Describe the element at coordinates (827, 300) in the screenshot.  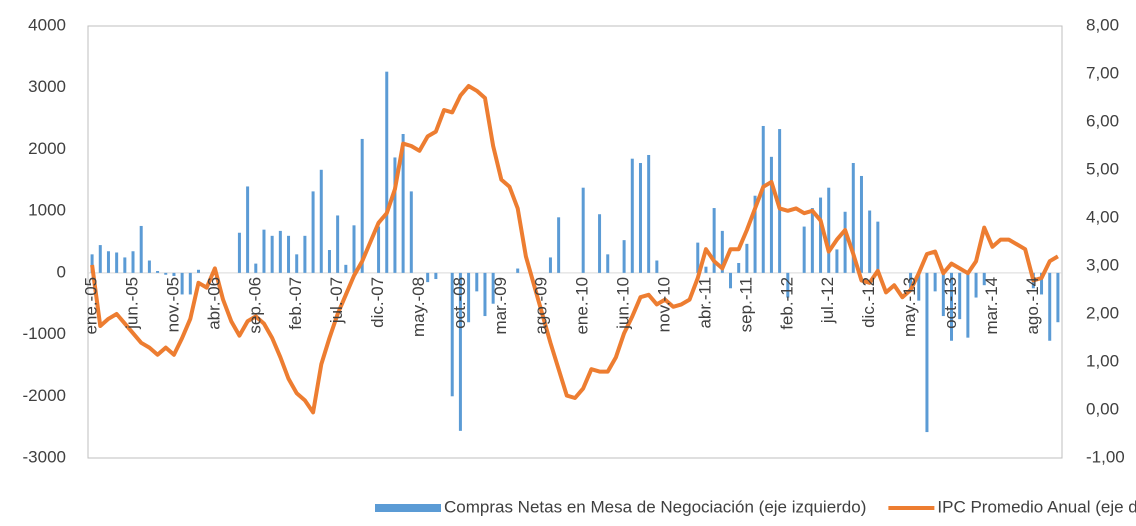
I see `x-tick-label: jul.-12` at that location.